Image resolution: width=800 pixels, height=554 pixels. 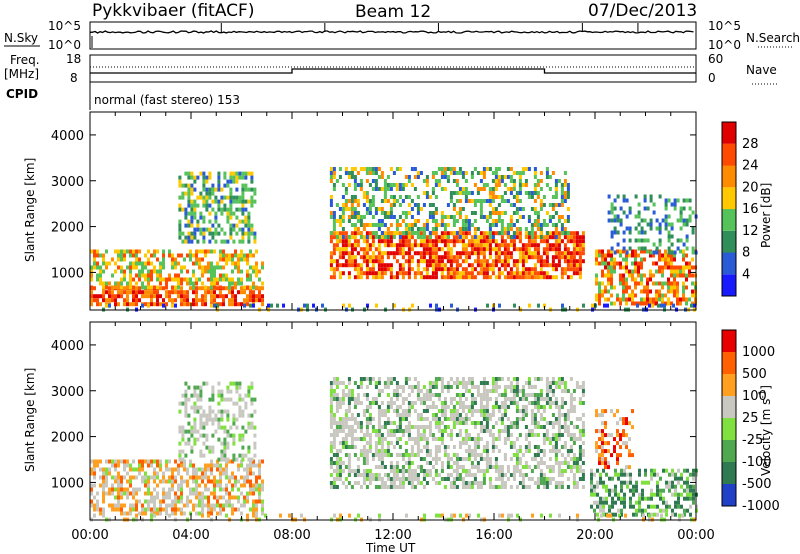 What do you see at coordinates (750, 166) in the screenshot?
I see `colorbar-tick-label: 24` at bounding box center [750, 166].